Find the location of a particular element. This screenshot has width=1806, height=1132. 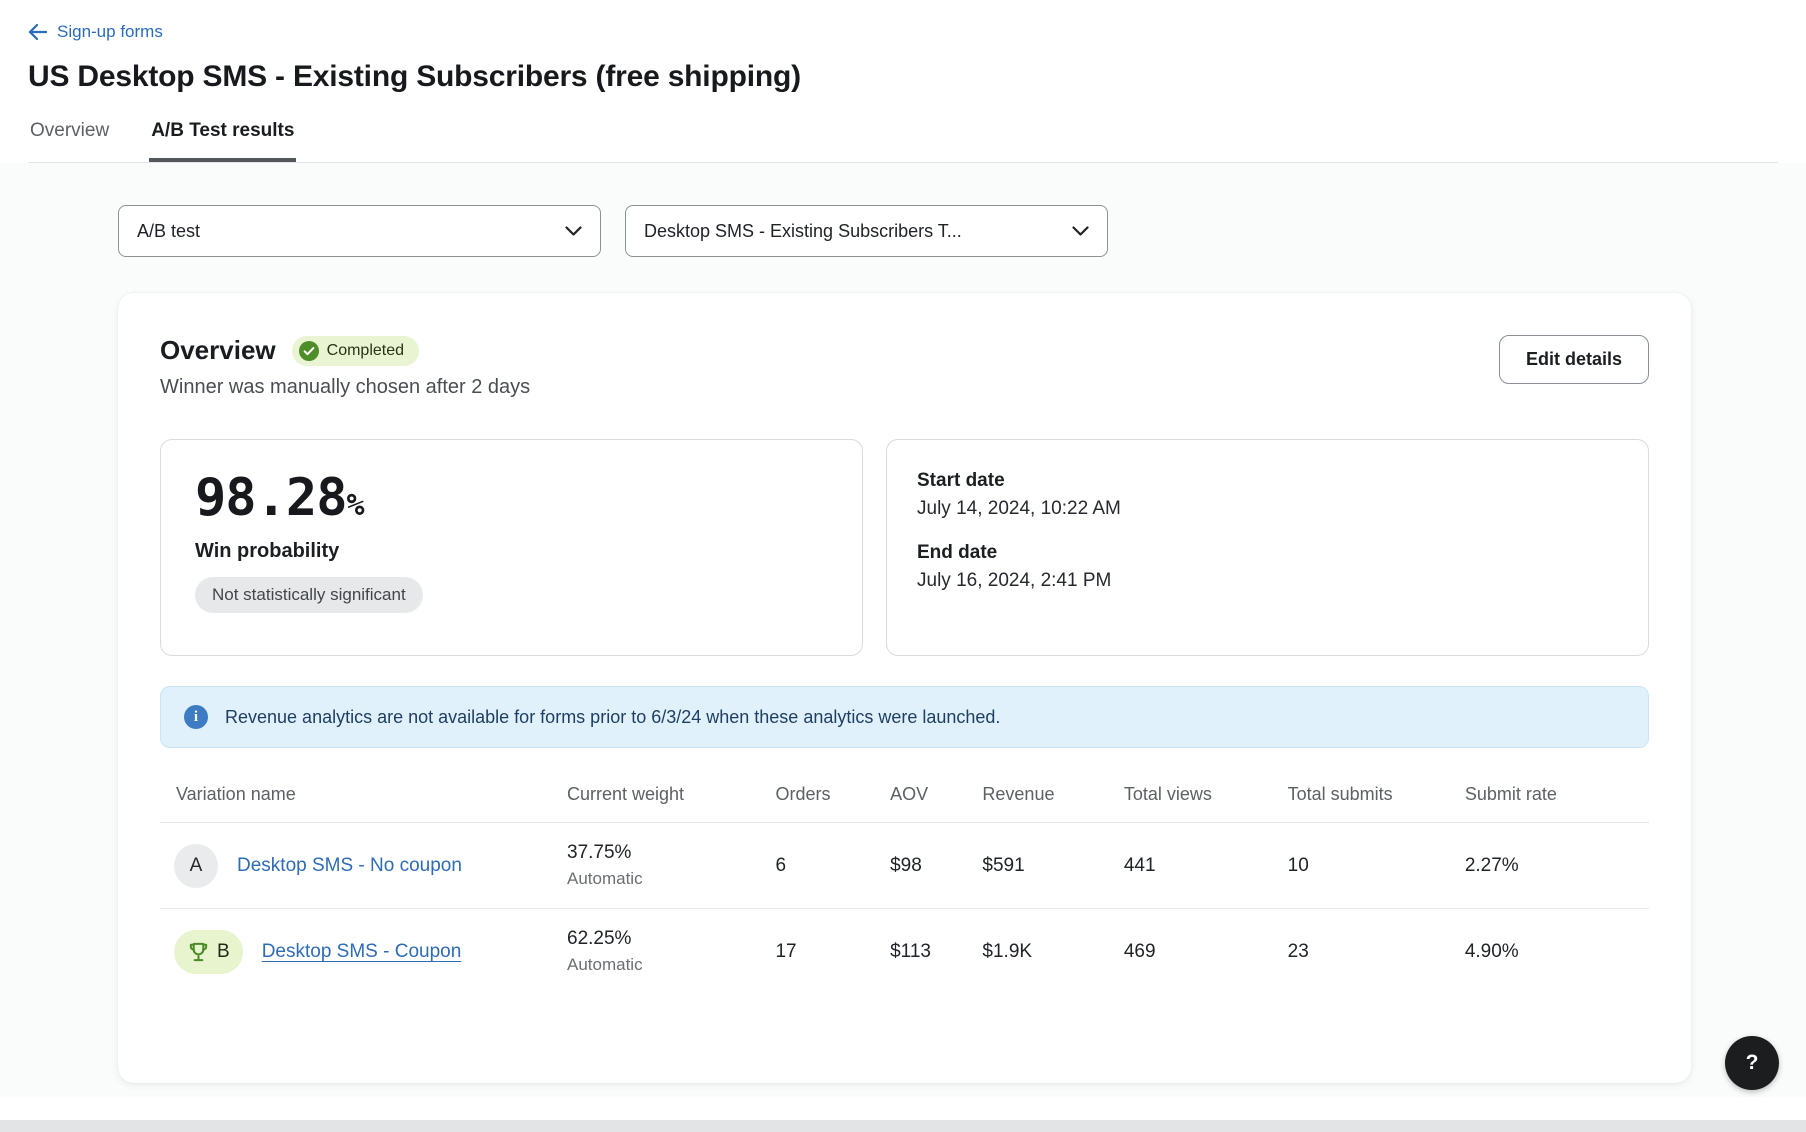

orders-cell: 6 is located at coordinates (781, 865).